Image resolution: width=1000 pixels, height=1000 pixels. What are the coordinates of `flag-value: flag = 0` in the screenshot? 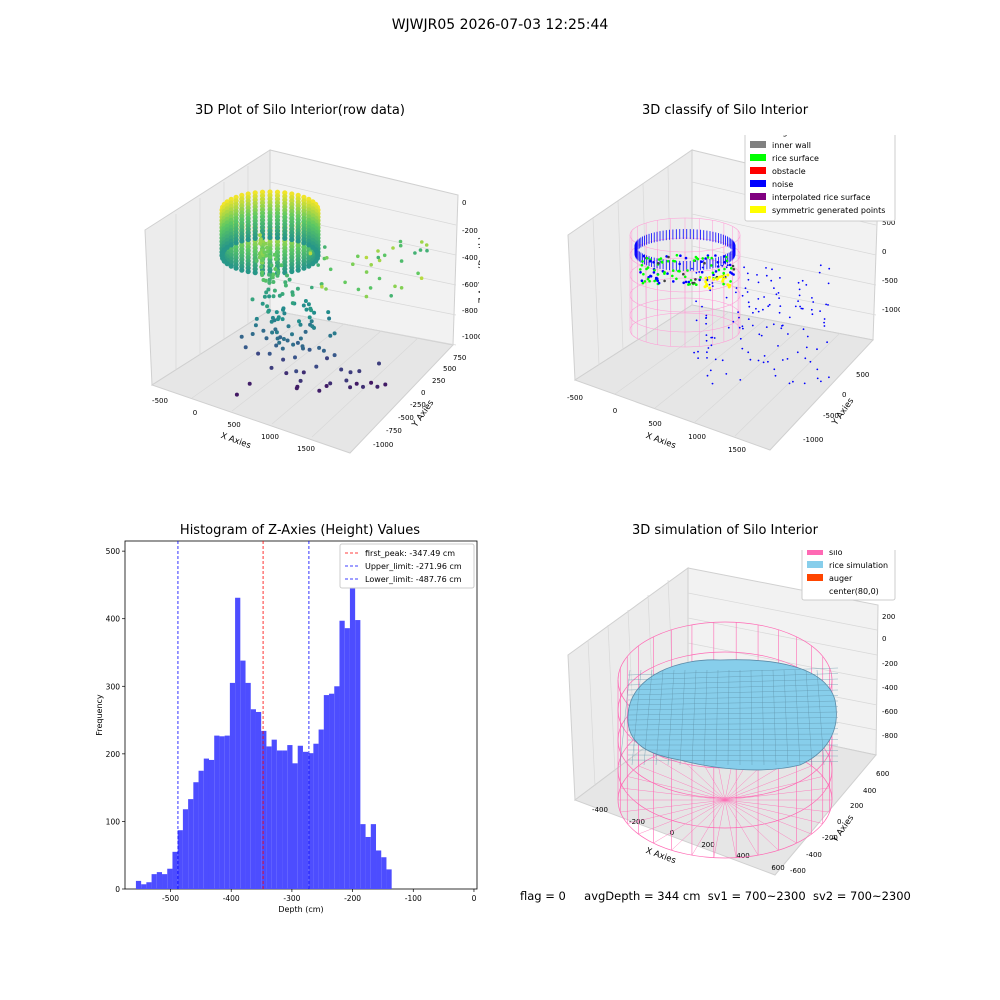 It's located at (543, 896).